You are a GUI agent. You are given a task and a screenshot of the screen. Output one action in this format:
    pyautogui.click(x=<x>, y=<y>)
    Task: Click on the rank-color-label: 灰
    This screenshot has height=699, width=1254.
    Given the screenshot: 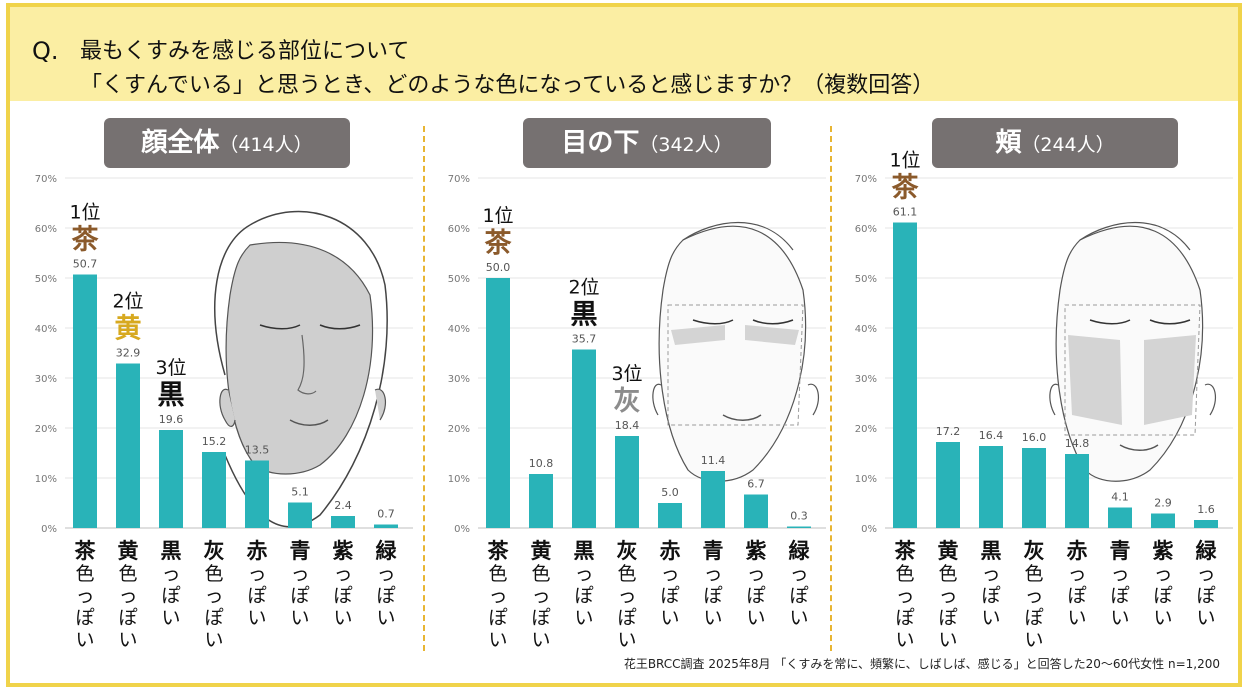 What is the action you would take?
    pyautogui.click(x=627, y=401)
    